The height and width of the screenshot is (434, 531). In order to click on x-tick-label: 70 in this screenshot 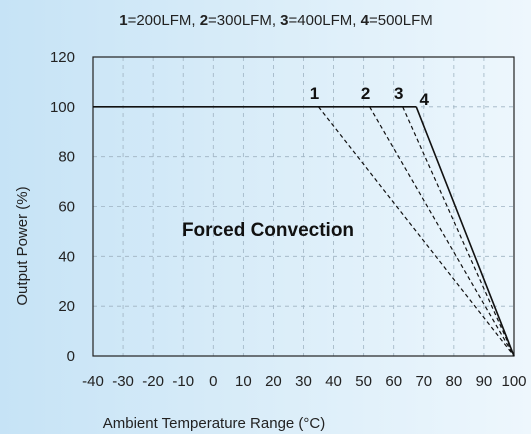, I will do `click(423, 381)`.